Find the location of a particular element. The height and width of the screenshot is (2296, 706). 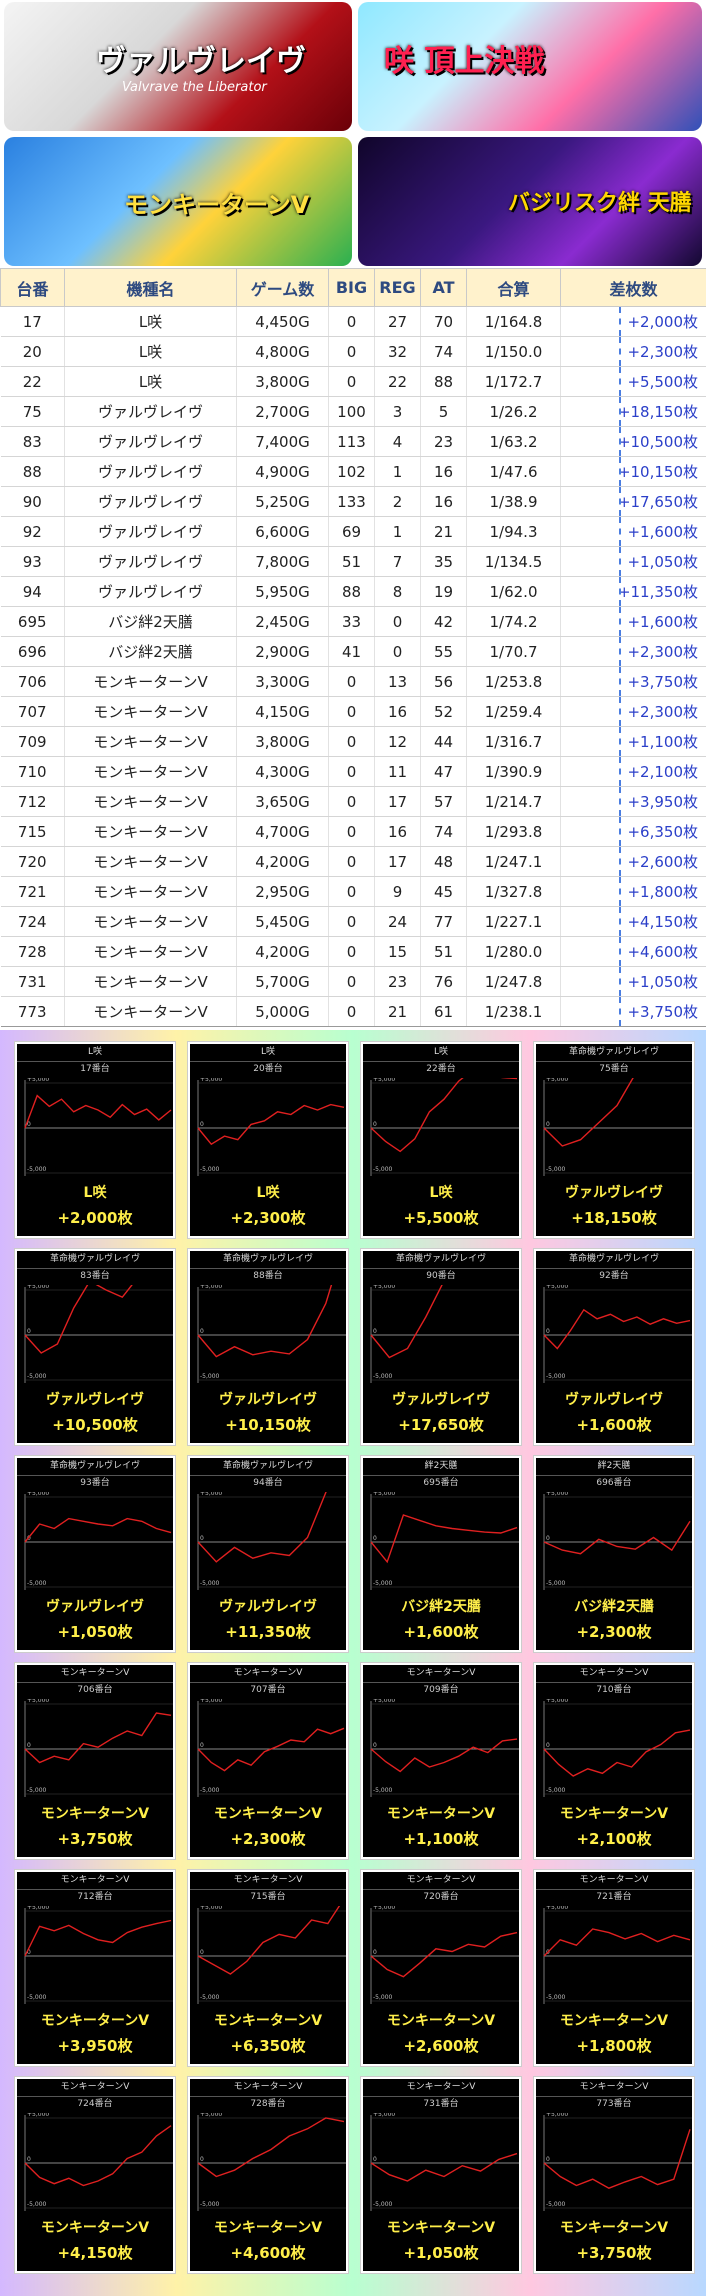

card-diff-label: +1,050枚 is located at coordinates (441, 2253).